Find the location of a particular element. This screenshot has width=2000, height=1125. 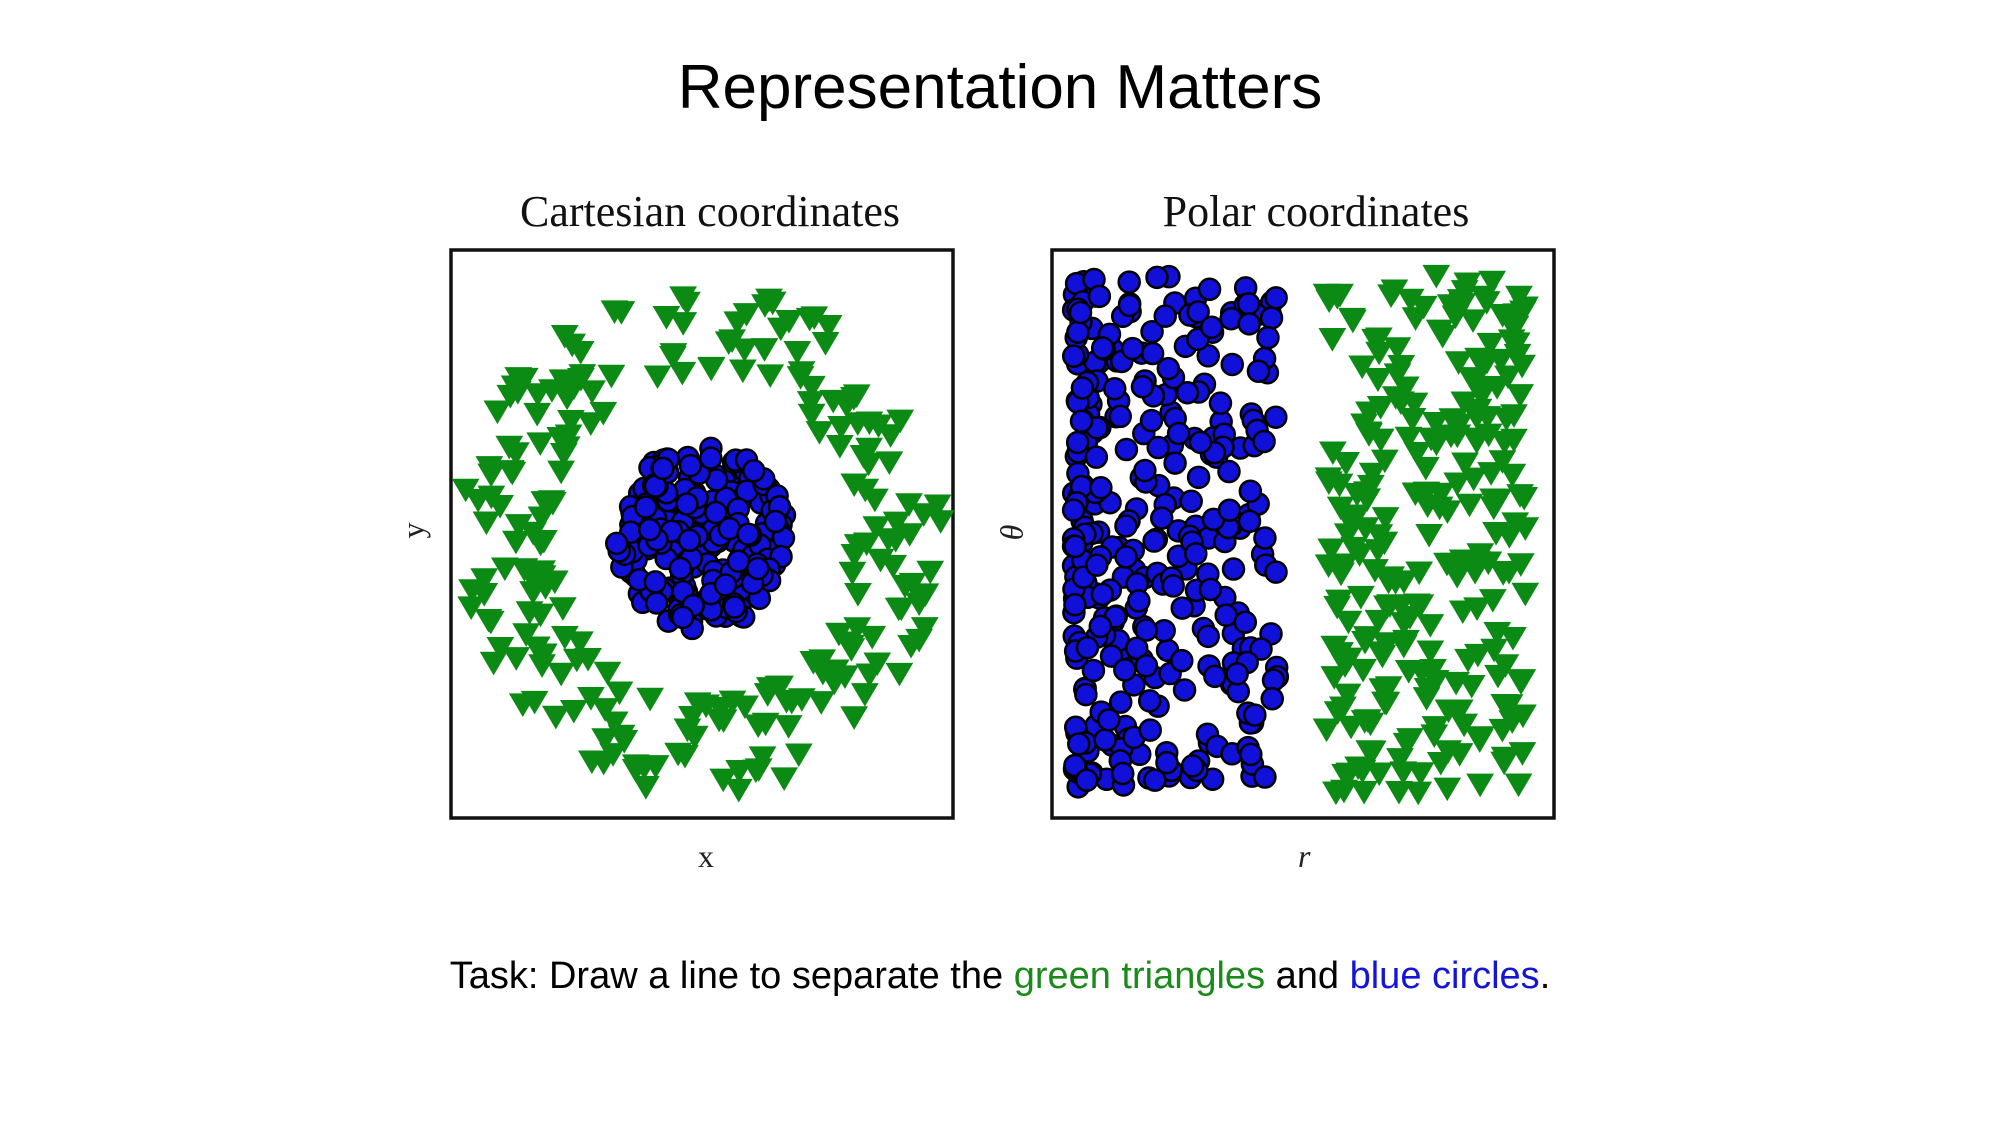

polar-plot is located at coordinates (1303, 534).